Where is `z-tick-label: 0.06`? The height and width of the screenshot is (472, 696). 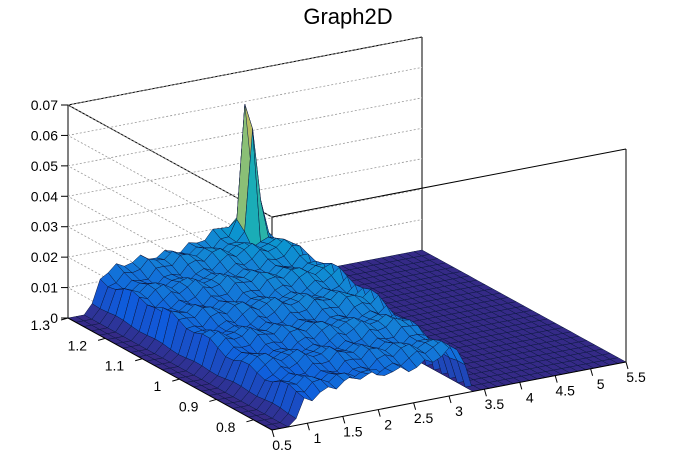
z-tick-label: 0.06 is located at coordinates (44, 135).